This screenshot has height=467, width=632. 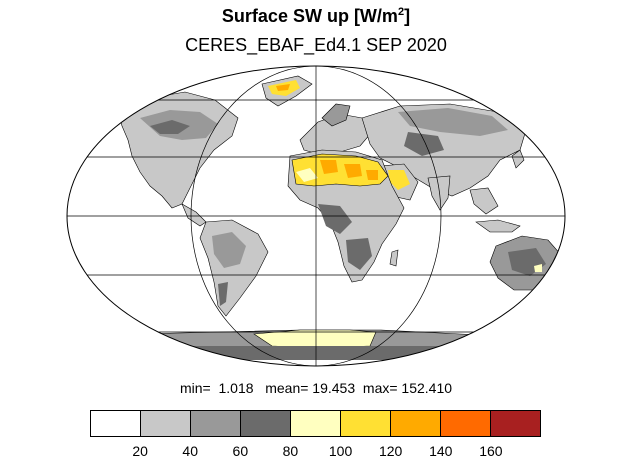 I want to click on siberia-dark-region, so click(x=453, y=122).